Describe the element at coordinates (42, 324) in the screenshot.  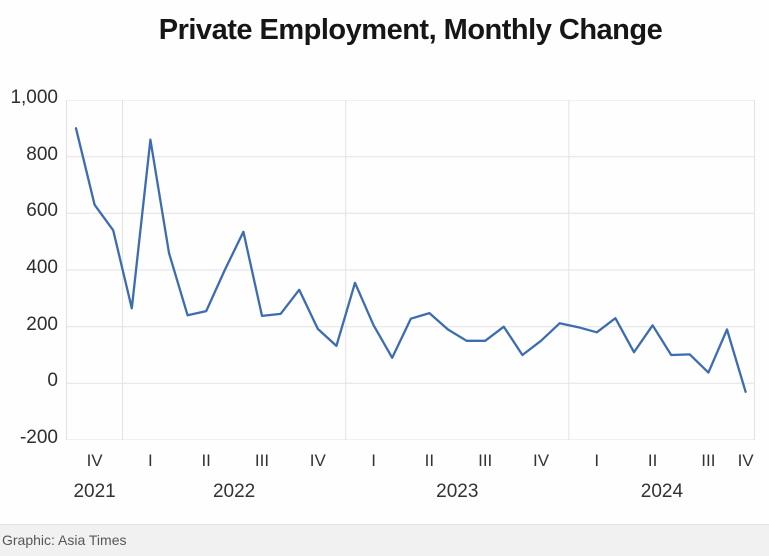
I see `y-axis-label: 200` at that location.